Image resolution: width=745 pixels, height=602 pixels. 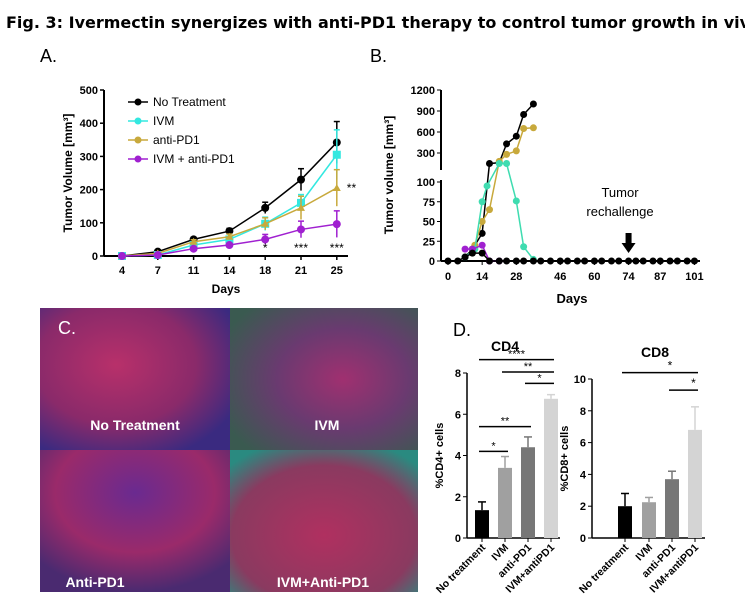 I want to click on legend-label: IVM, so click(x=163, y=121).